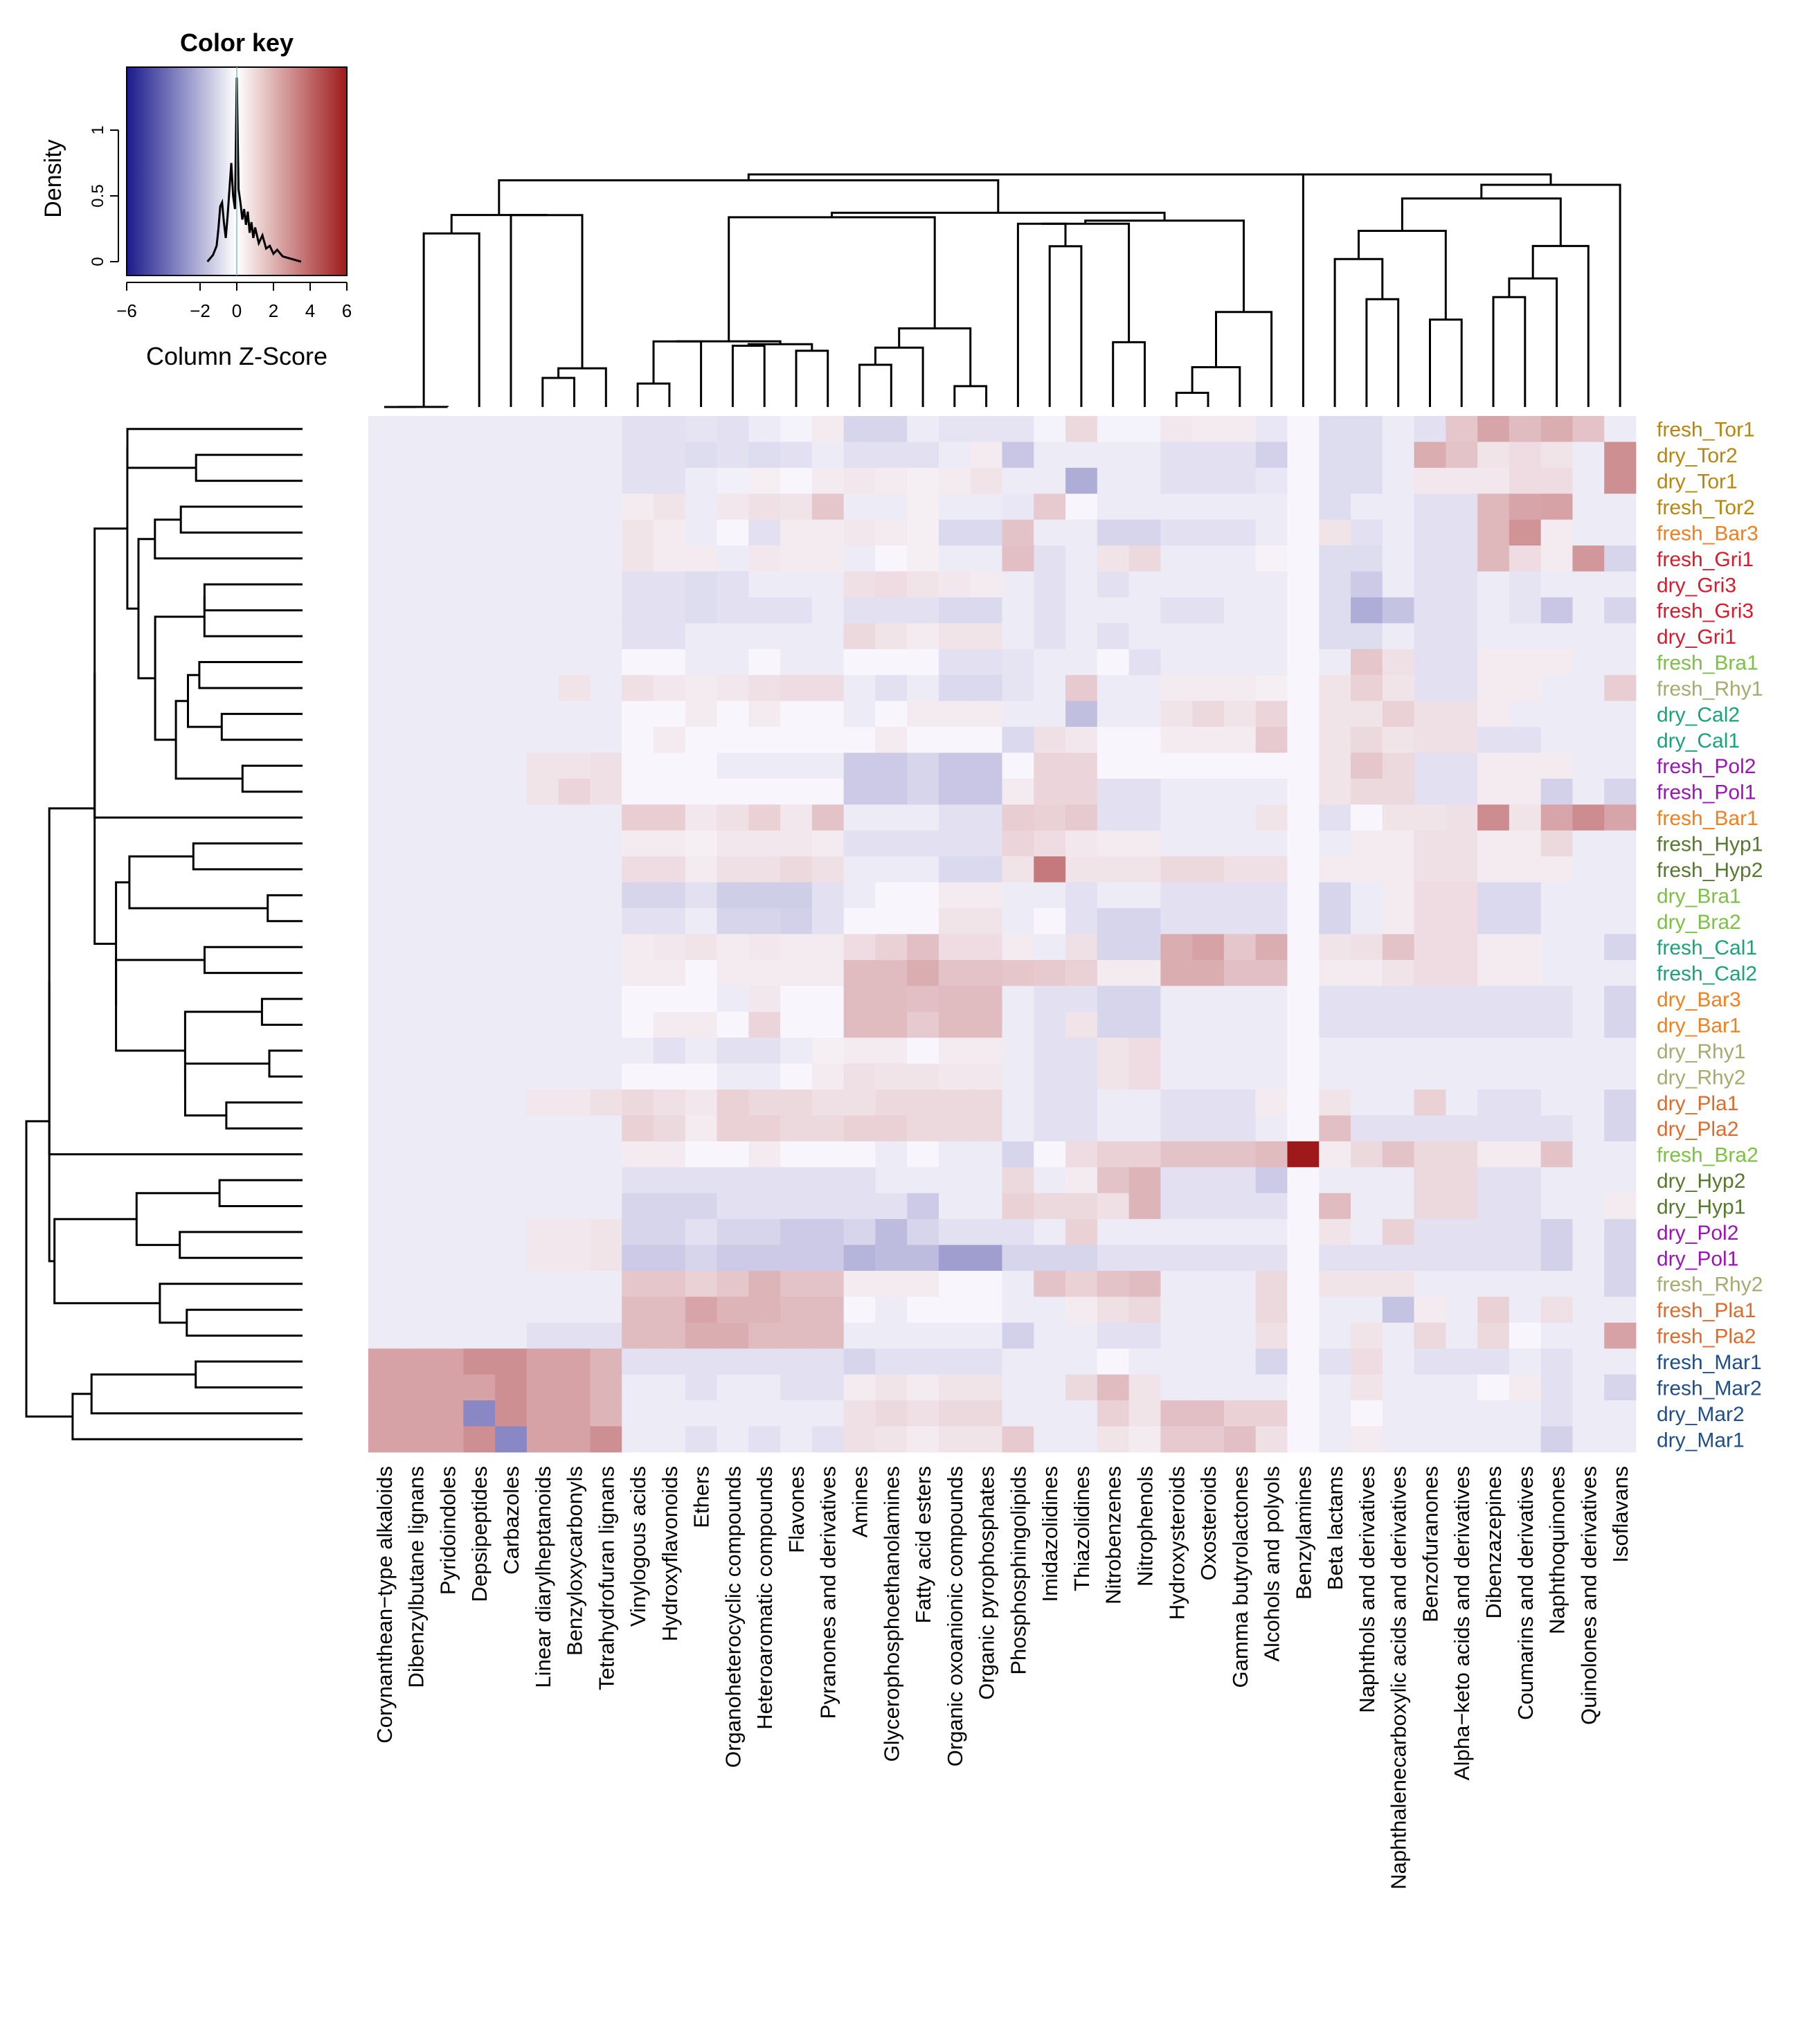  Describe the element at coordinates (126, 310) in the screenshot. I see `color-key-xtick-label: −6` at that location.